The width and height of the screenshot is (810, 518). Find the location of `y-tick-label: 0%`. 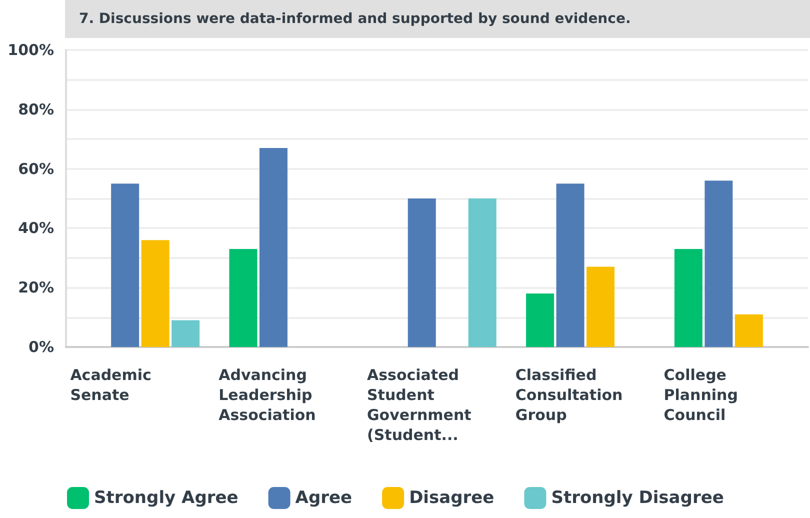

y-tick-label: 0% is located at coordinates (41, 347).